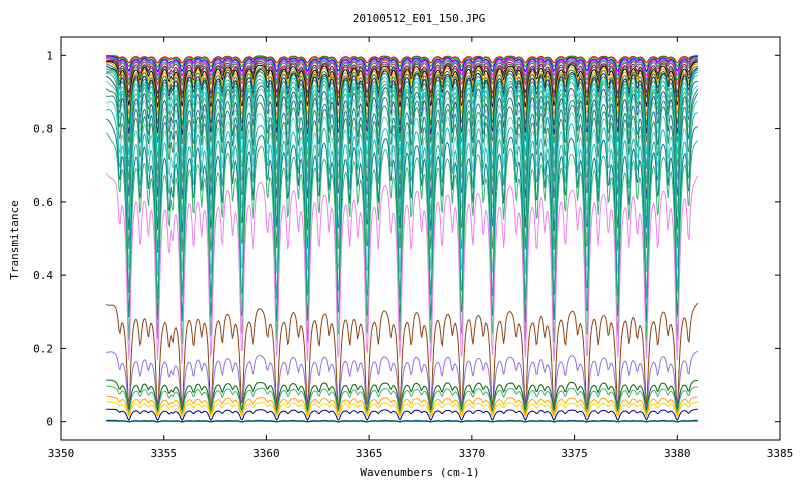 The height and width of the screenshot is (480, 800). I want to click on y-tick-label: 0.8, so click(43, 129).